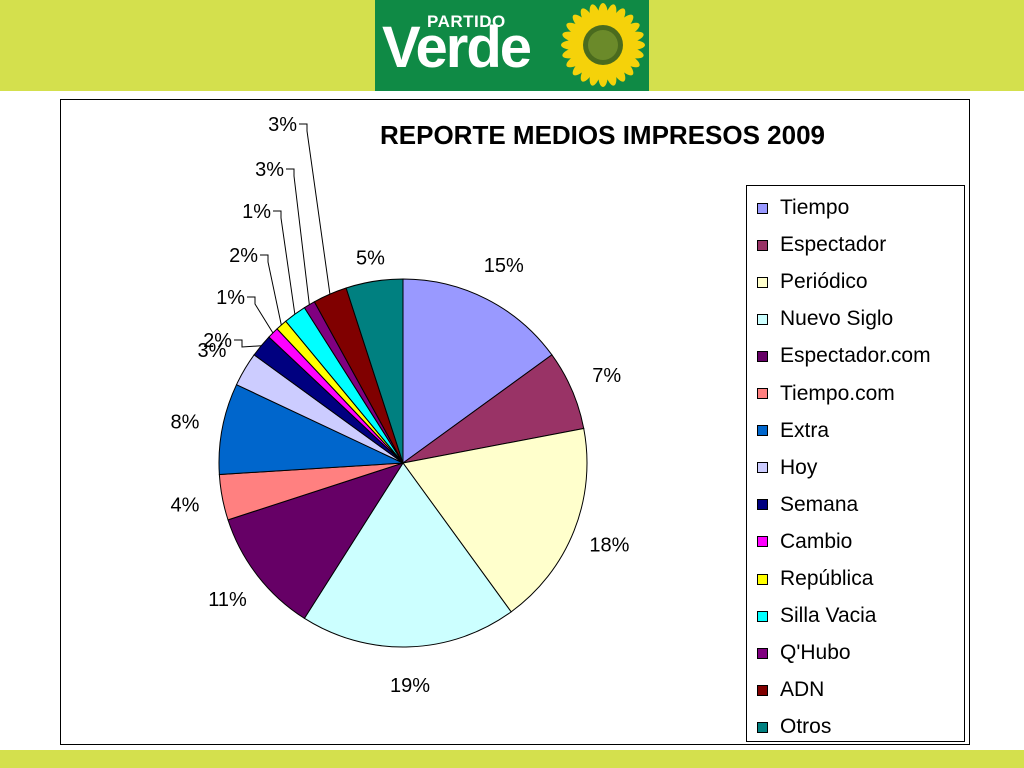 The image size is (1024, 768). Describe the element at coordinates (184, 422) in the screenshot. I see `slice-label-6: 8%` at that location.